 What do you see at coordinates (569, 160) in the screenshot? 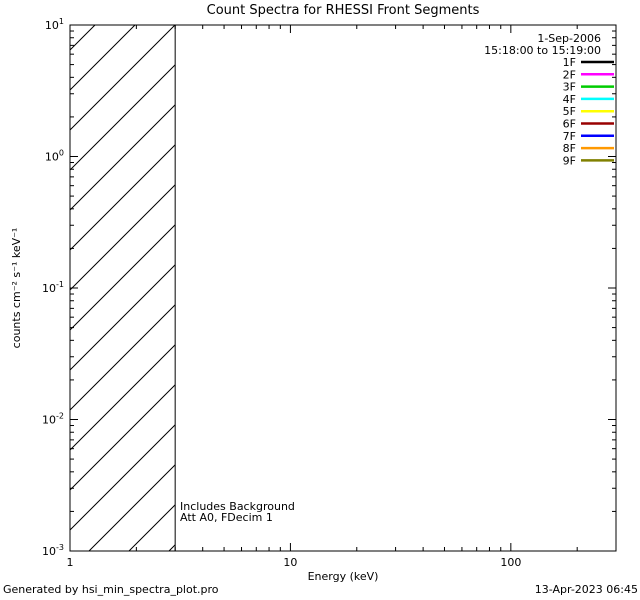
I see `legend-entry-label: 9F` at bounding box center [569, 160].